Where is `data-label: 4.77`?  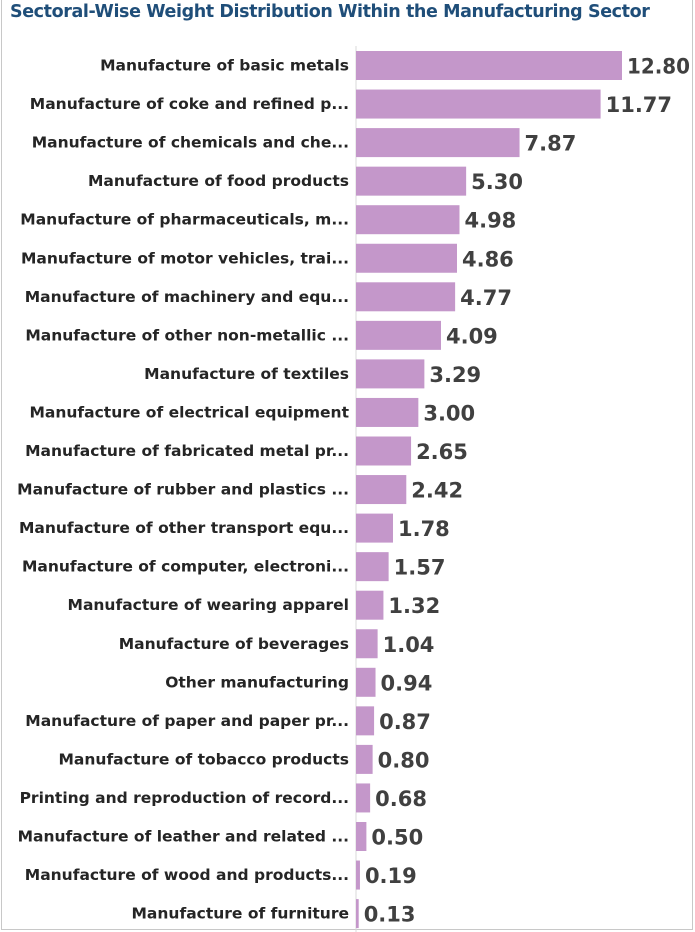
data-label: 4.77 is located at coordinates (486, 298).